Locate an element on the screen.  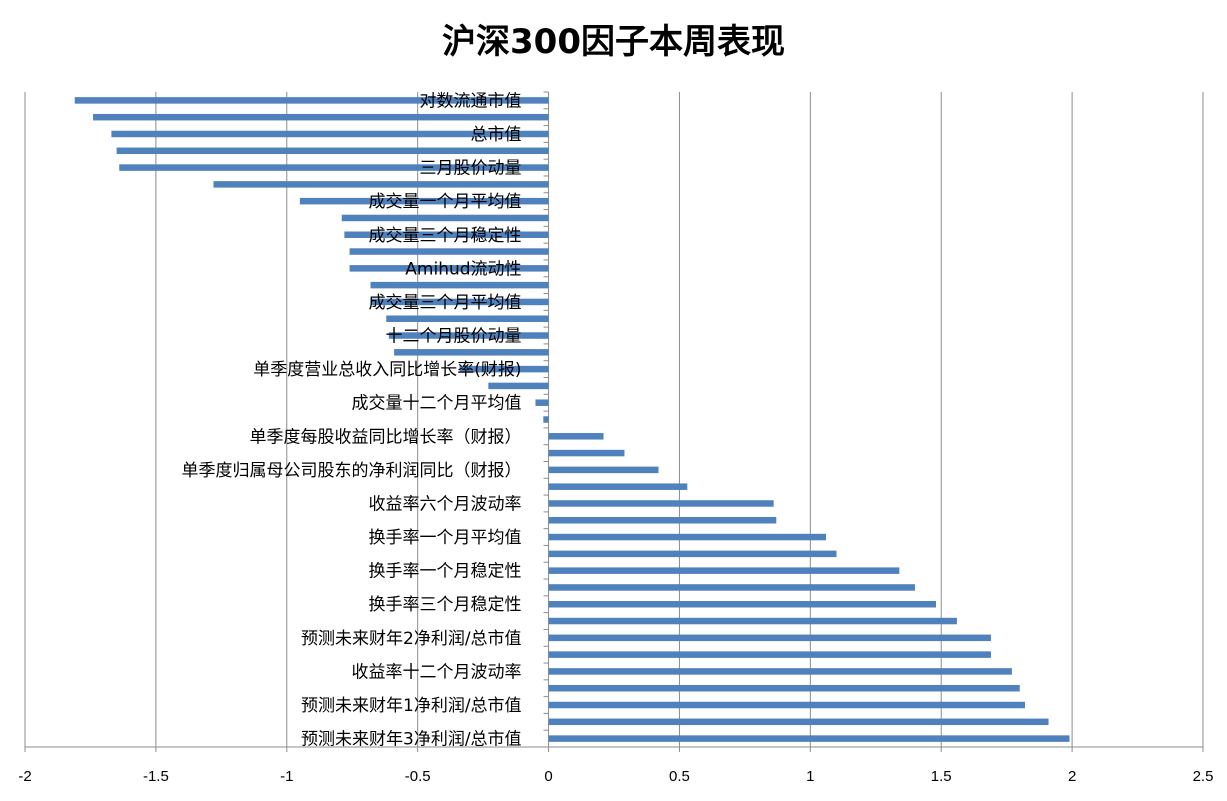
category-label: Amihud流动性 is located at coordinates (463, 269).